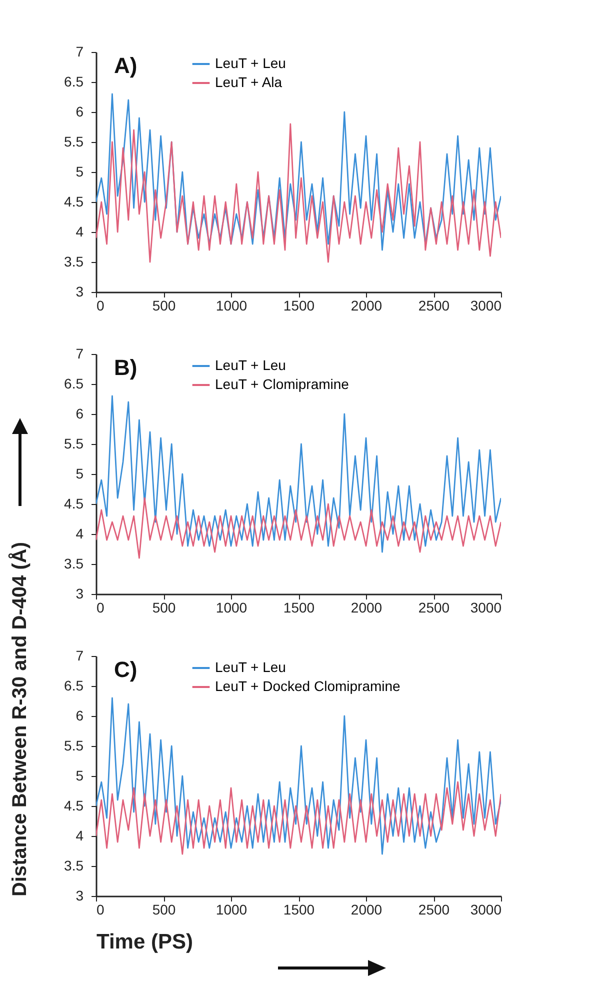  Describe the element at coordinates (126, 65) in the screenshot. I see `chart-title: A)` at that location.